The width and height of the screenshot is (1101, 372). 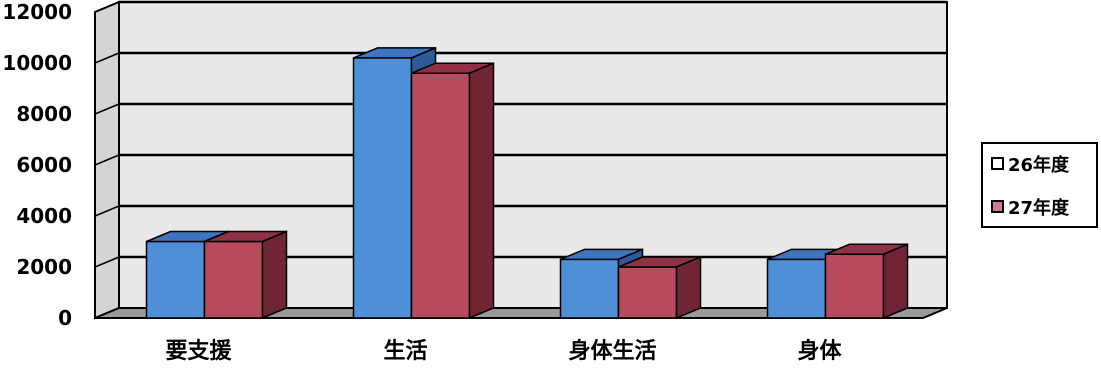 I want to click on y-tick-label: 4000, so click(x=44, y=216).